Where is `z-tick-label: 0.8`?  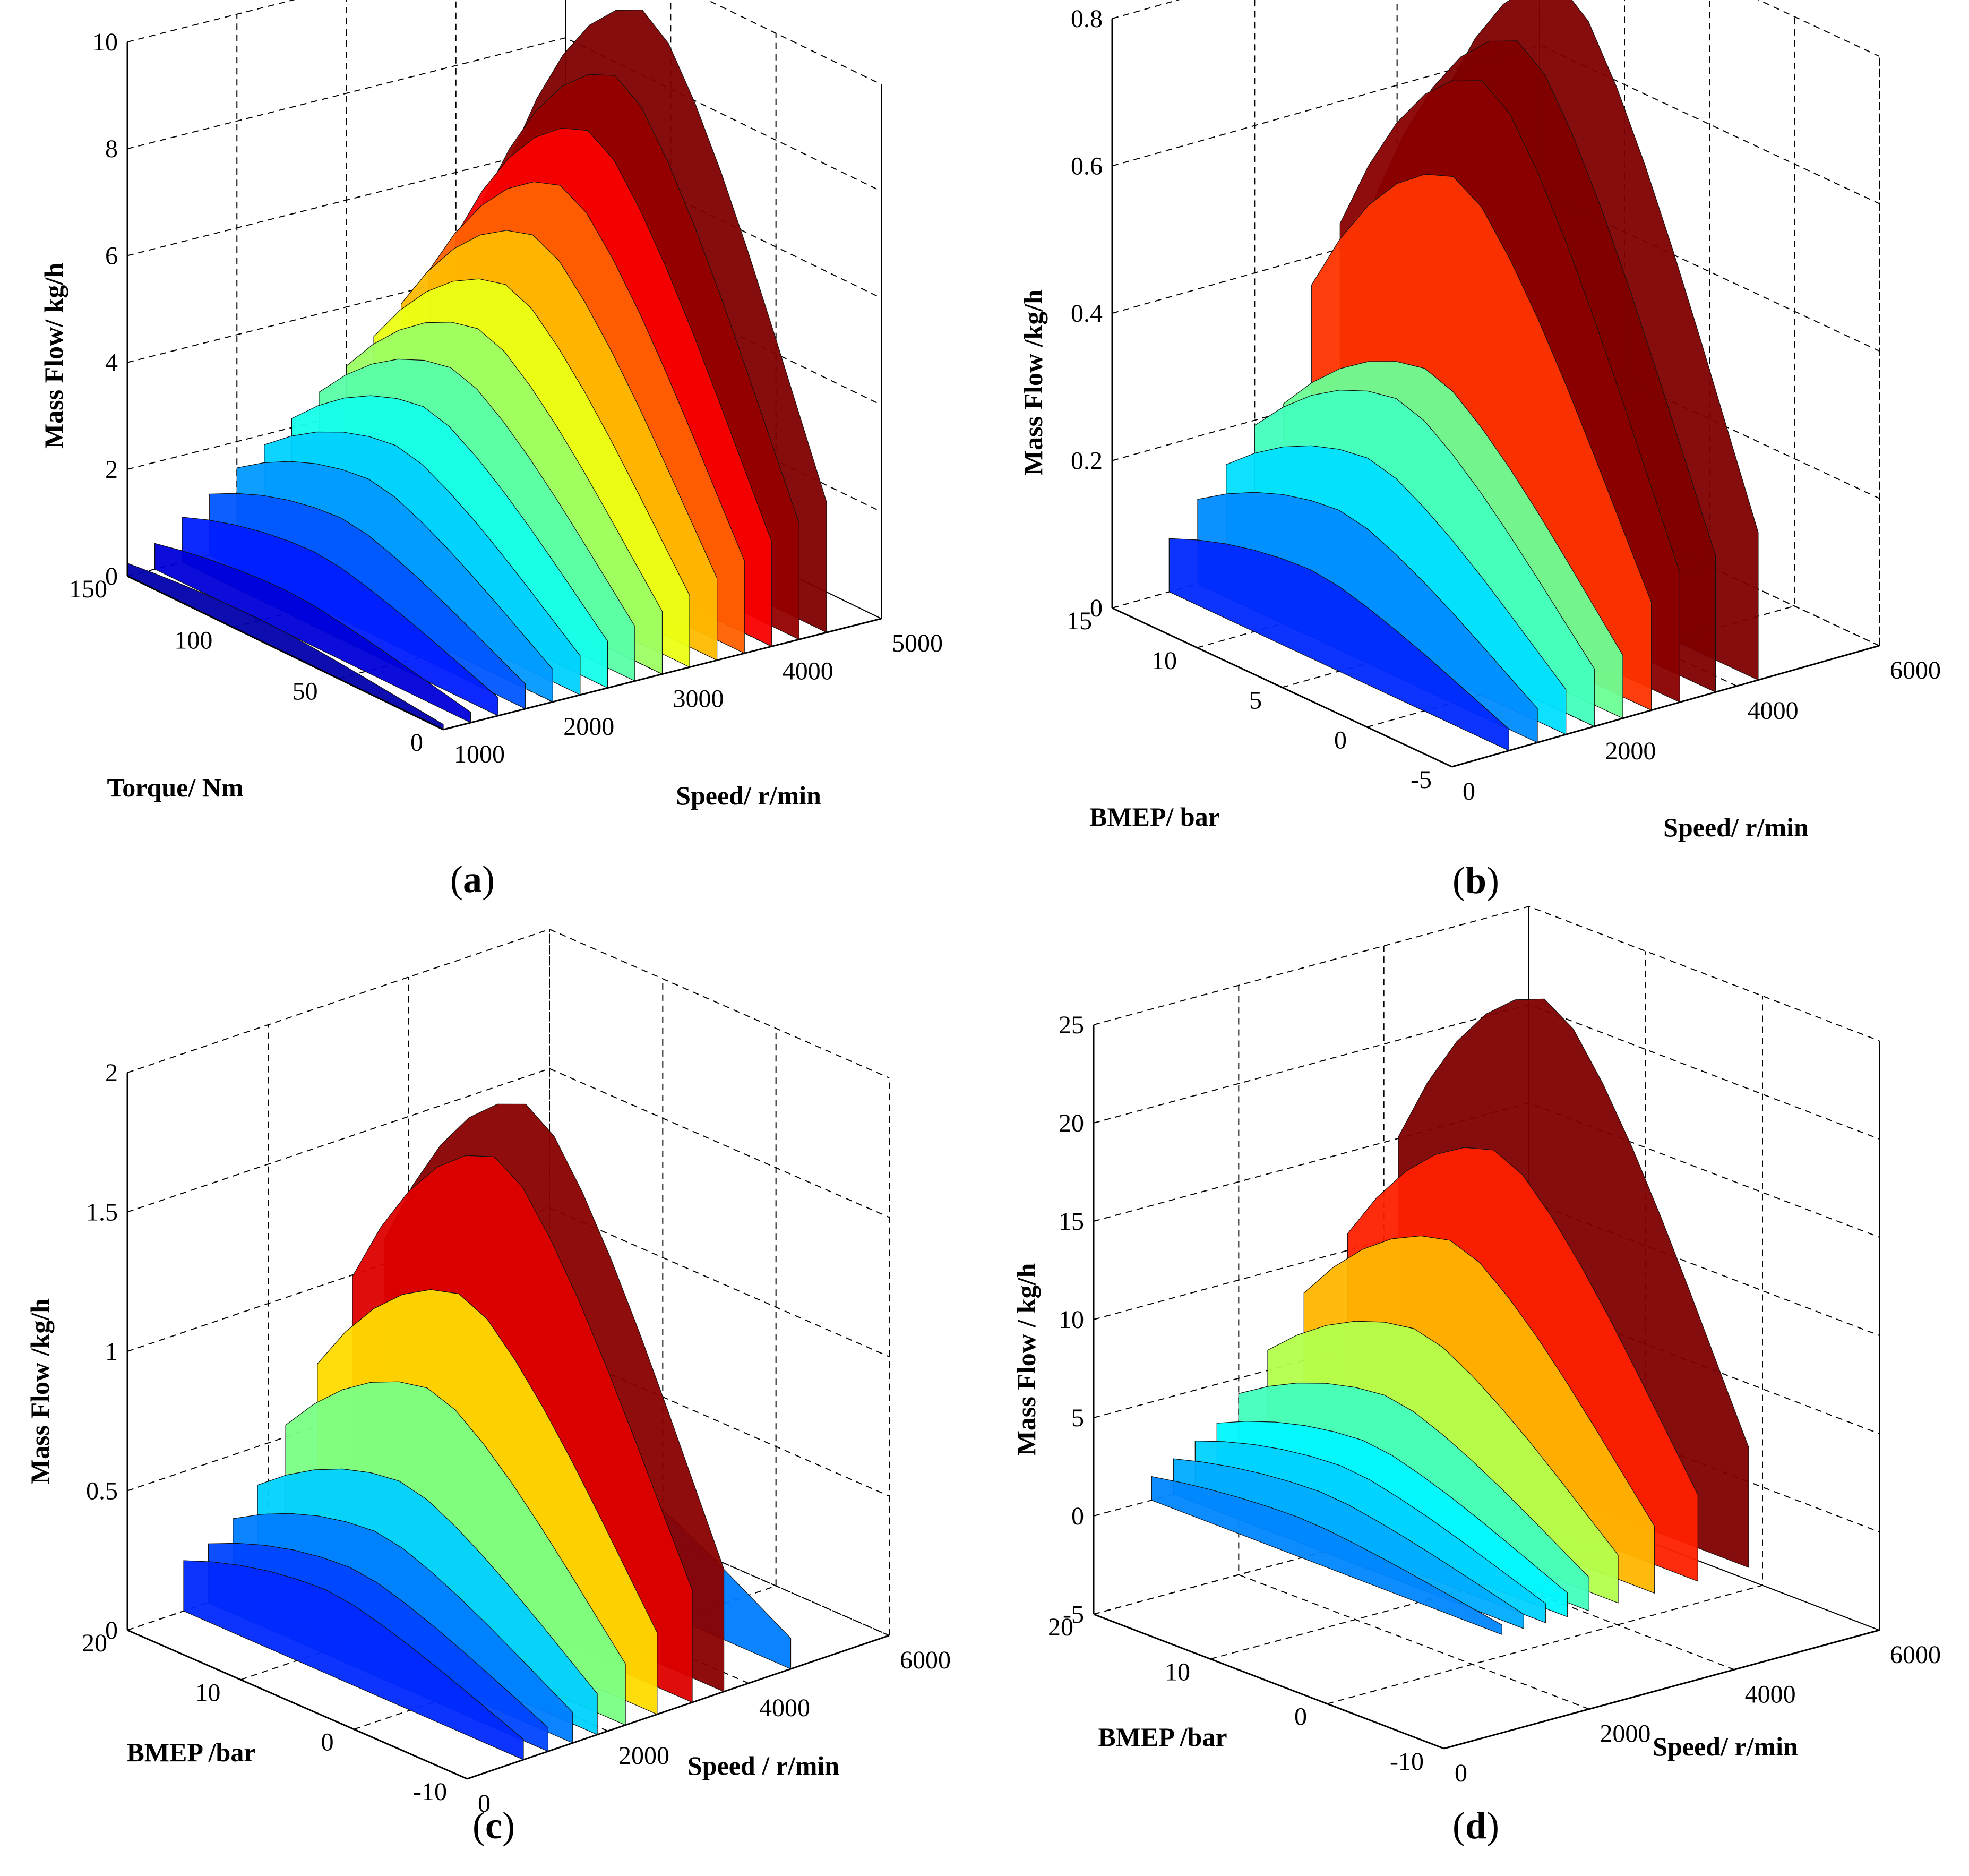
z-tick-label: 0.8 is located at coordinates (1087, 19).